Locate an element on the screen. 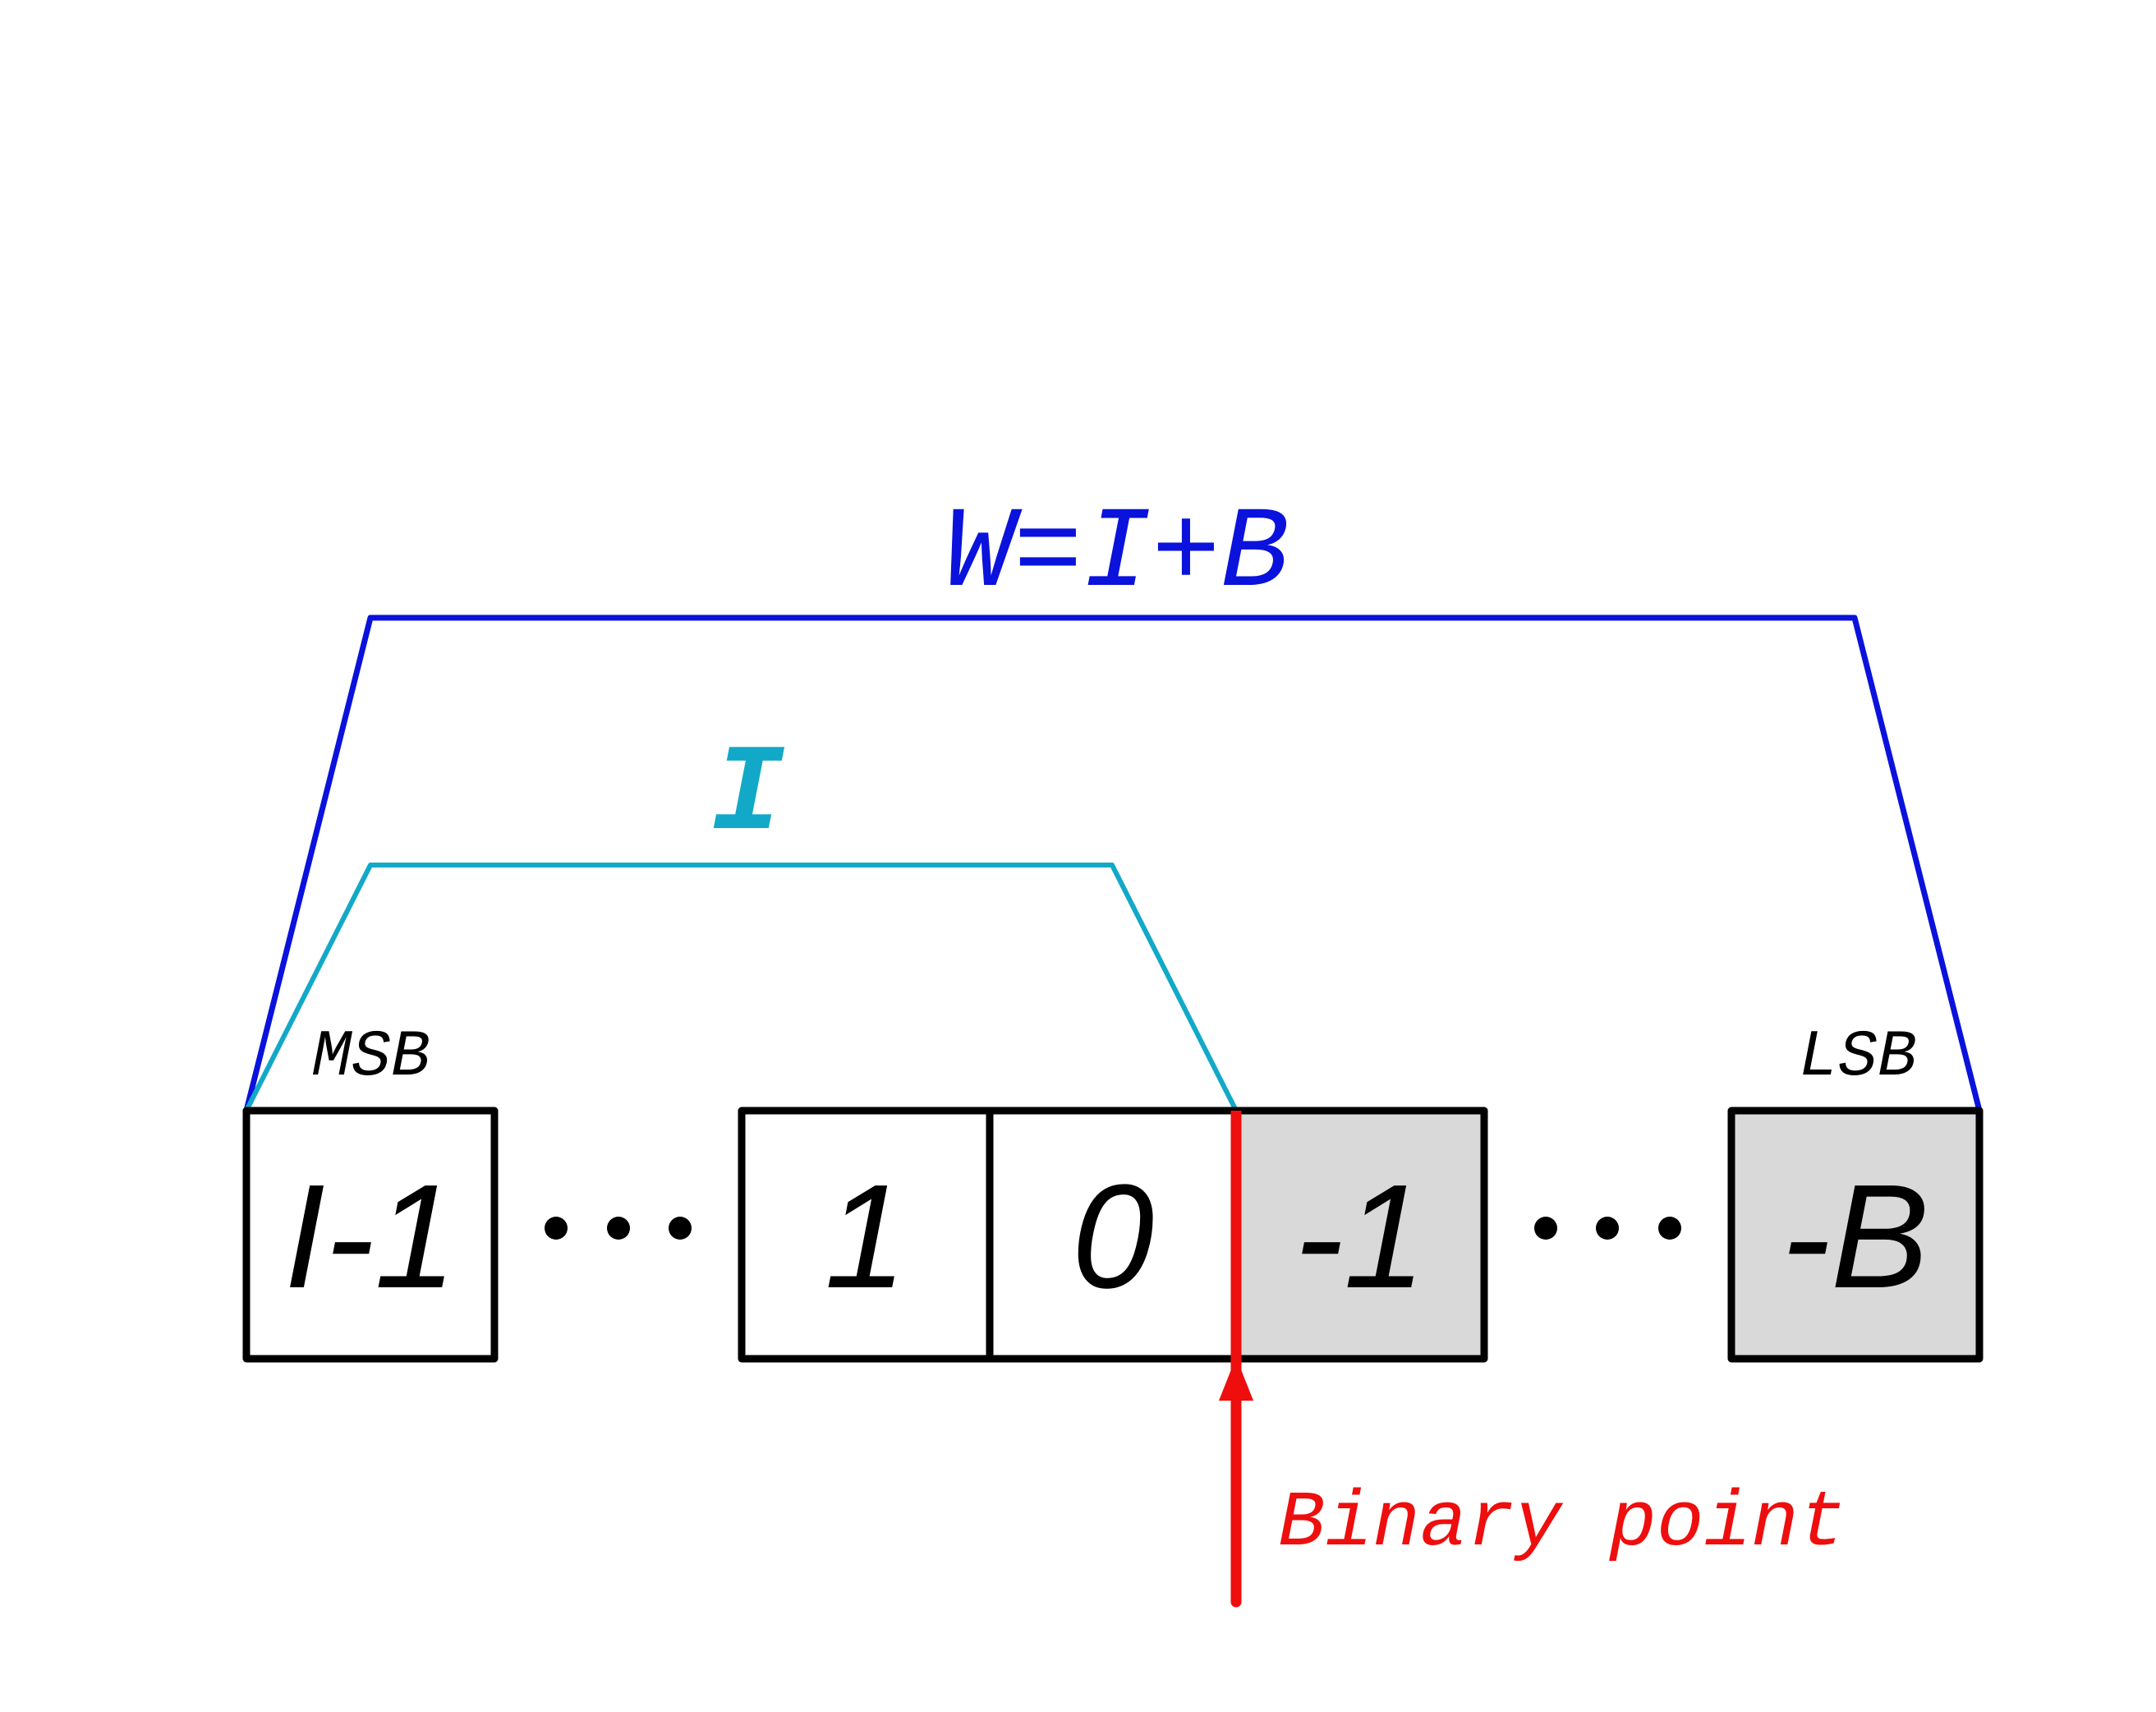  bit-label-minus-1: -1 is located at coordinates (1360, 1236).